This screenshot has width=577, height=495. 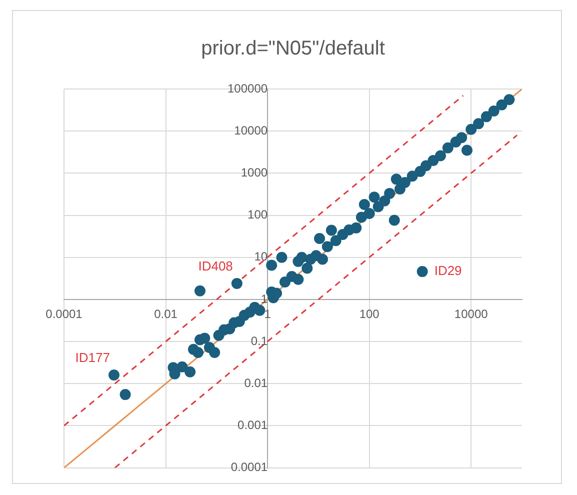 What do you see at coordinates (258, 215) in the screenshot?
I see `y-tick-label: 100` at bounding box center [258, 215].